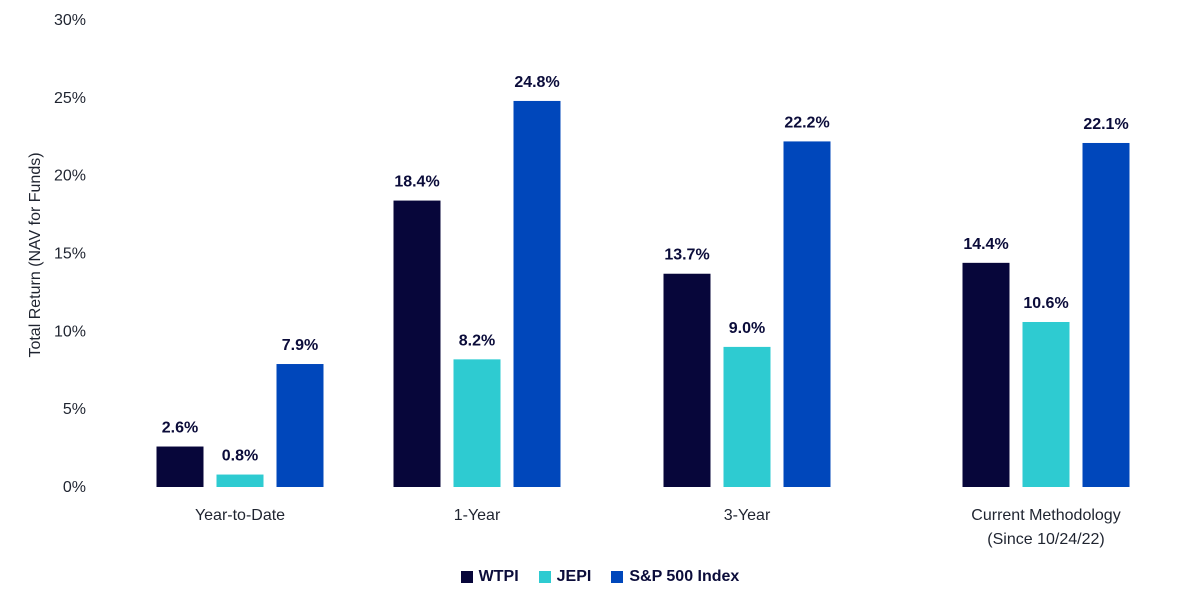  I want to click on y-tick-label: 20%, so click(70, 176).